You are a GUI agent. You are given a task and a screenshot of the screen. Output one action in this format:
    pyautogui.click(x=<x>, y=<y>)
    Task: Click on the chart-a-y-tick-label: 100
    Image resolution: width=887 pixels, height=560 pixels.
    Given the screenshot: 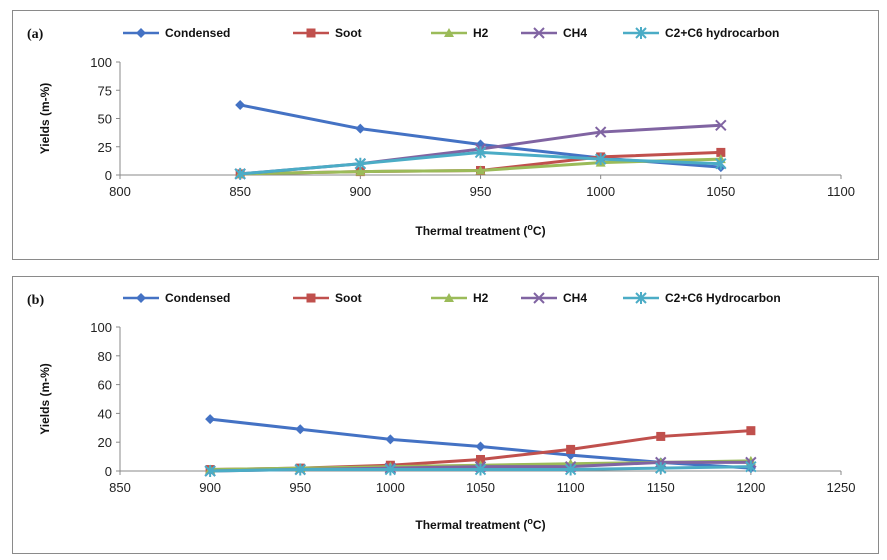 What is the action you would take?
    pyautogui.click(x=101, y=62)
    